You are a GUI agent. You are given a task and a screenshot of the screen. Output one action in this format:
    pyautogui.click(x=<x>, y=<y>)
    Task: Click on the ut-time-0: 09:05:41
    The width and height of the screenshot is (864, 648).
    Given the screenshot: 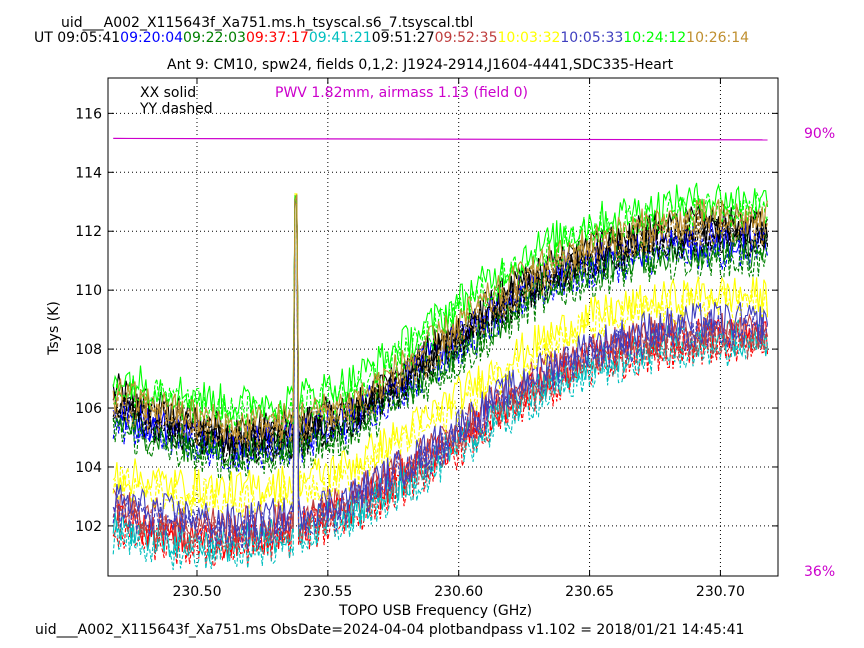 What is the action you would take?
    pyautogui.click(x=89, y=38)
    